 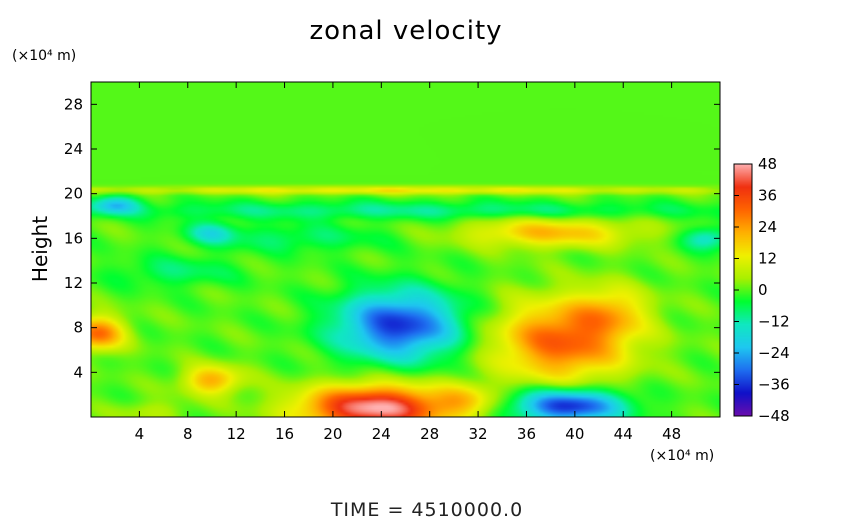 I want to click on y-tick-label: 8, so click(x=78, y=328).